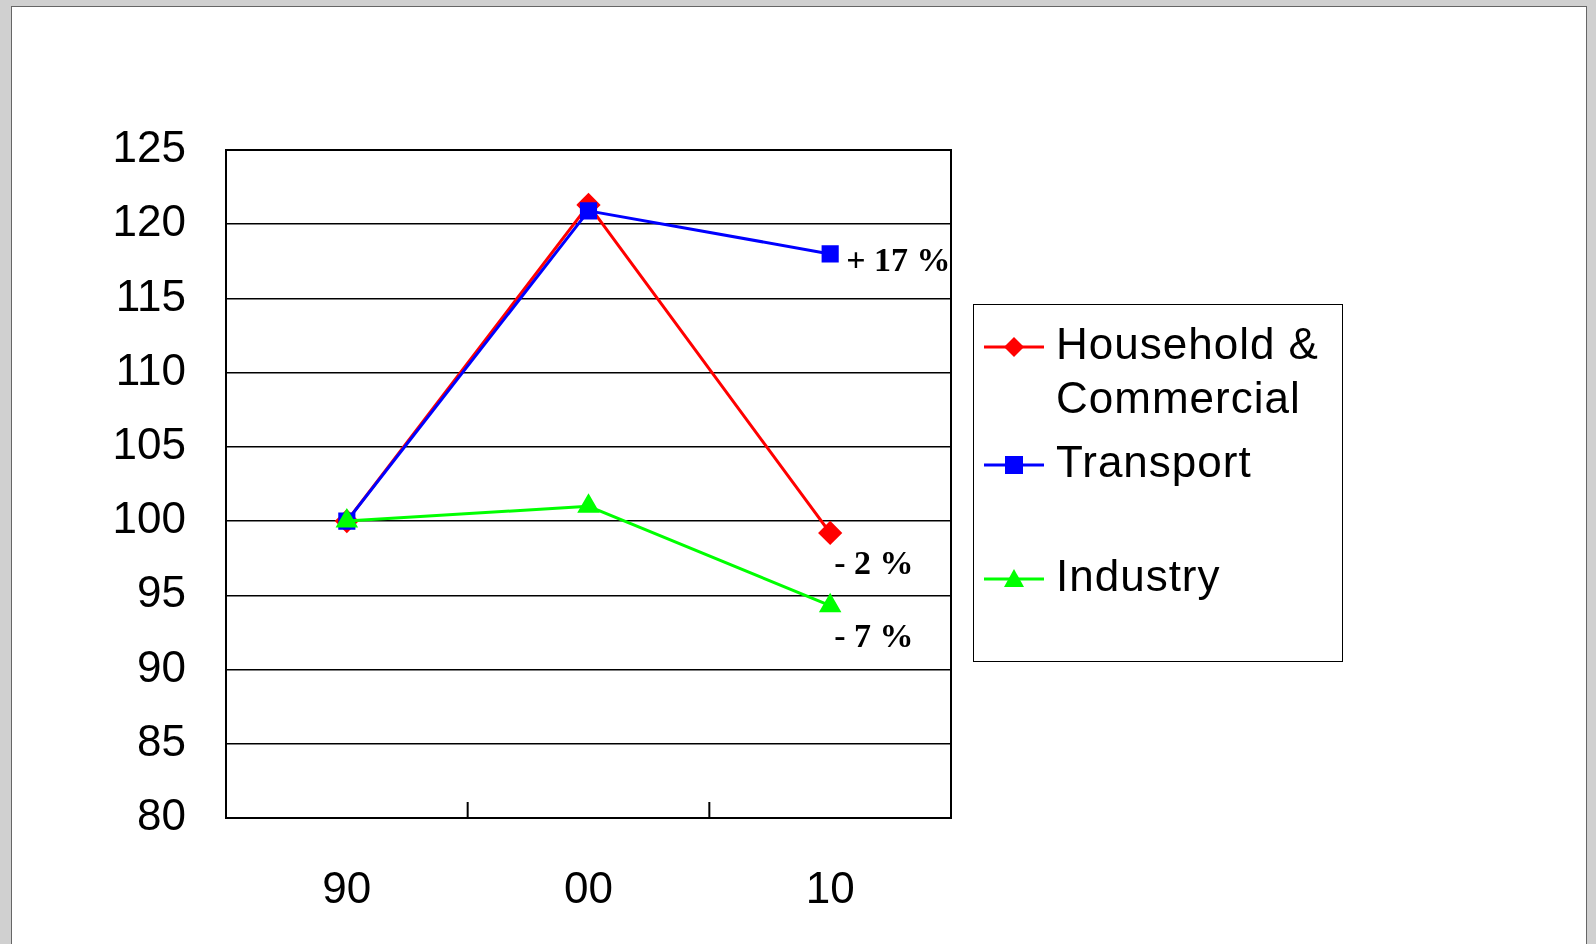  Describe the element at coordinates (161, 740) in the screenshot. I see `y-tick-label: 85` at that location.